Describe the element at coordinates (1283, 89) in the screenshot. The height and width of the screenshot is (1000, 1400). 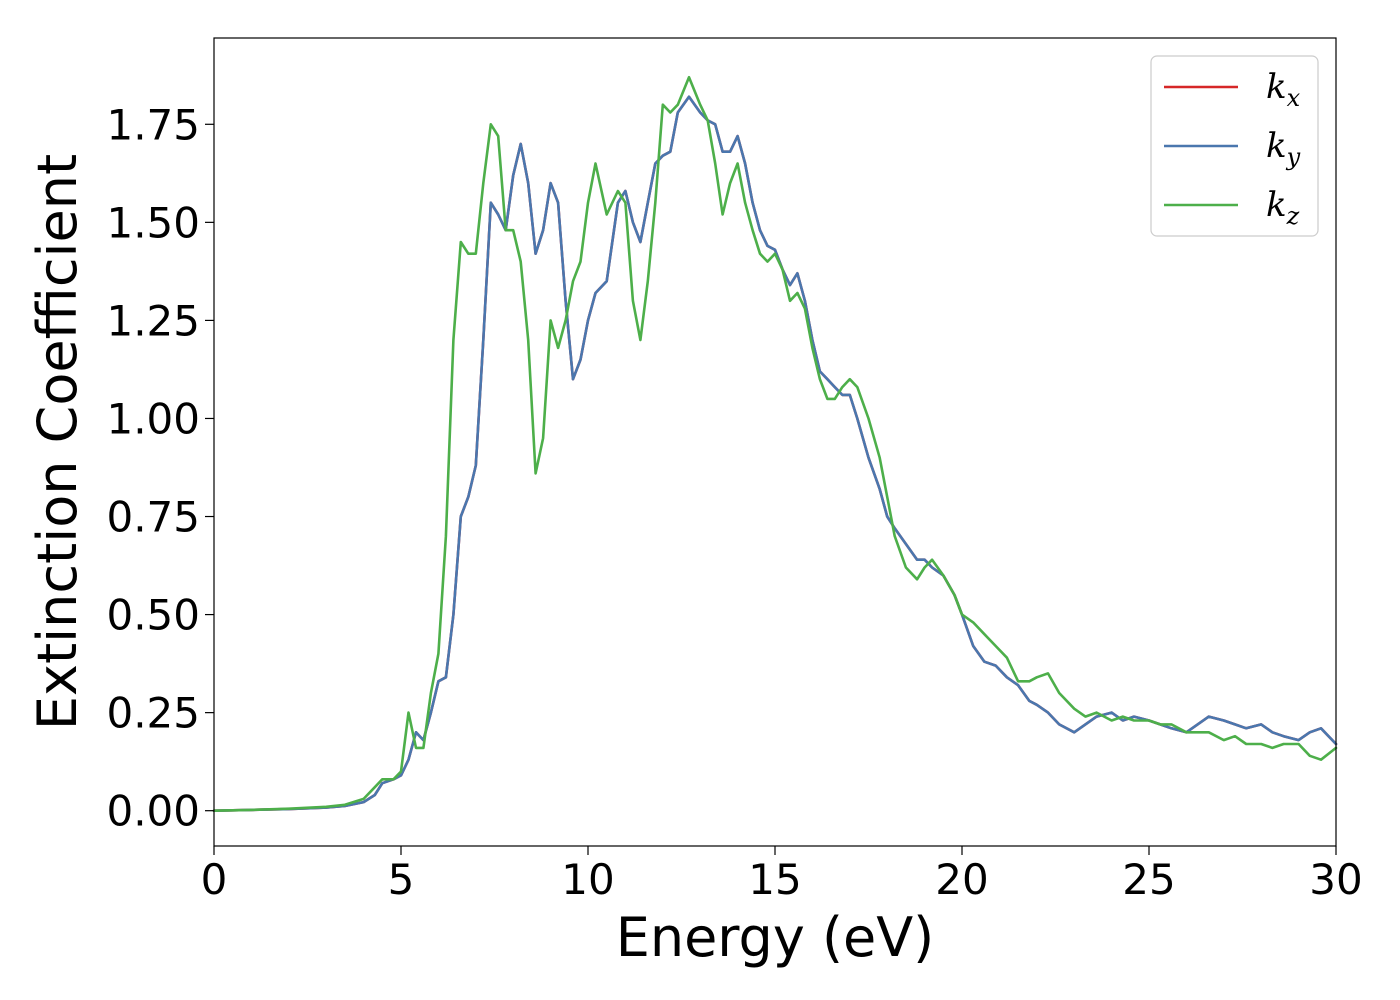
I see `legend-label-x: kx` at that location.